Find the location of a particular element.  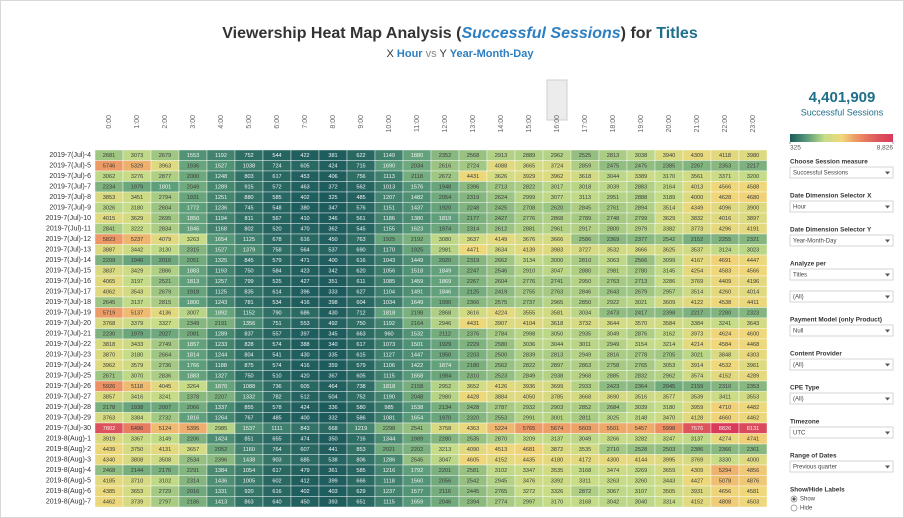

cell-label: 2981 is located at coordinates (445, 251).